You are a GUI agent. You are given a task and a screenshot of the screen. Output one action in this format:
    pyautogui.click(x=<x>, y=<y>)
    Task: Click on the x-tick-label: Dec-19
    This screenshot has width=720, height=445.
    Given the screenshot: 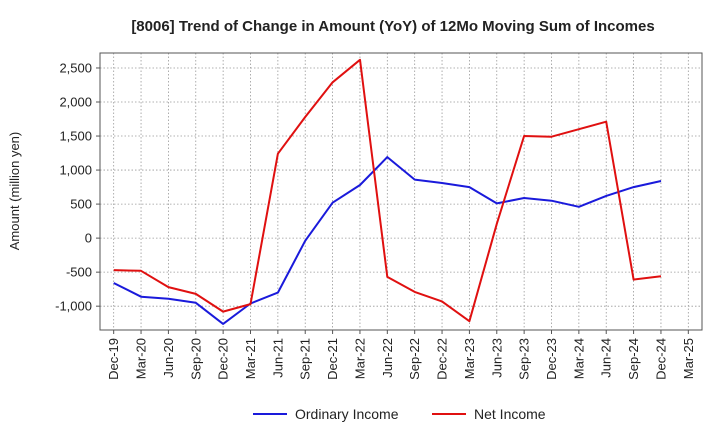 What is the action you would take?
    pyautogui.click(x=113, y=359)
    